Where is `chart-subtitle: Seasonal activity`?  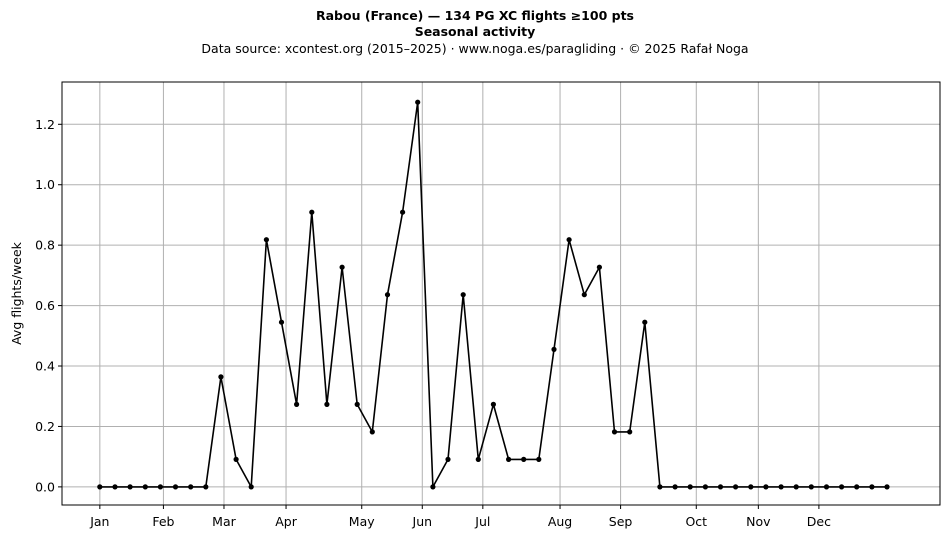 chart-subtitle: Seasonal activity is located at coordinates (475, 31).